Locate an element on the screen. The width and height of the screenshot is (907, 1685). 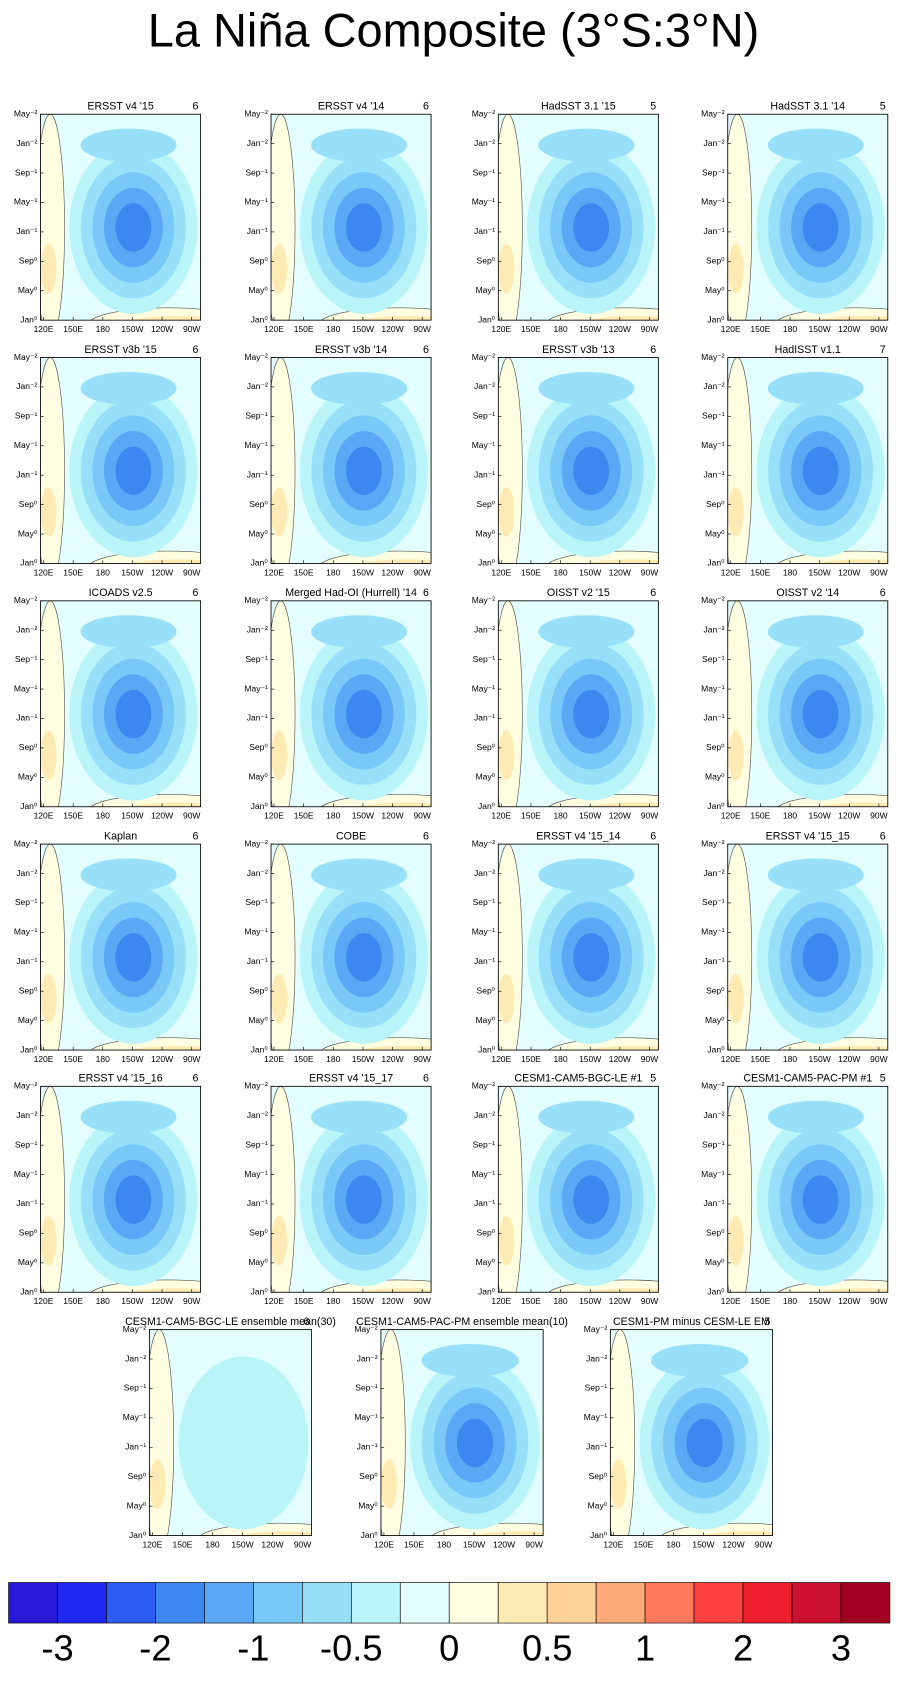
x-tick-label: 120W is located at coordinates (849, 1301).